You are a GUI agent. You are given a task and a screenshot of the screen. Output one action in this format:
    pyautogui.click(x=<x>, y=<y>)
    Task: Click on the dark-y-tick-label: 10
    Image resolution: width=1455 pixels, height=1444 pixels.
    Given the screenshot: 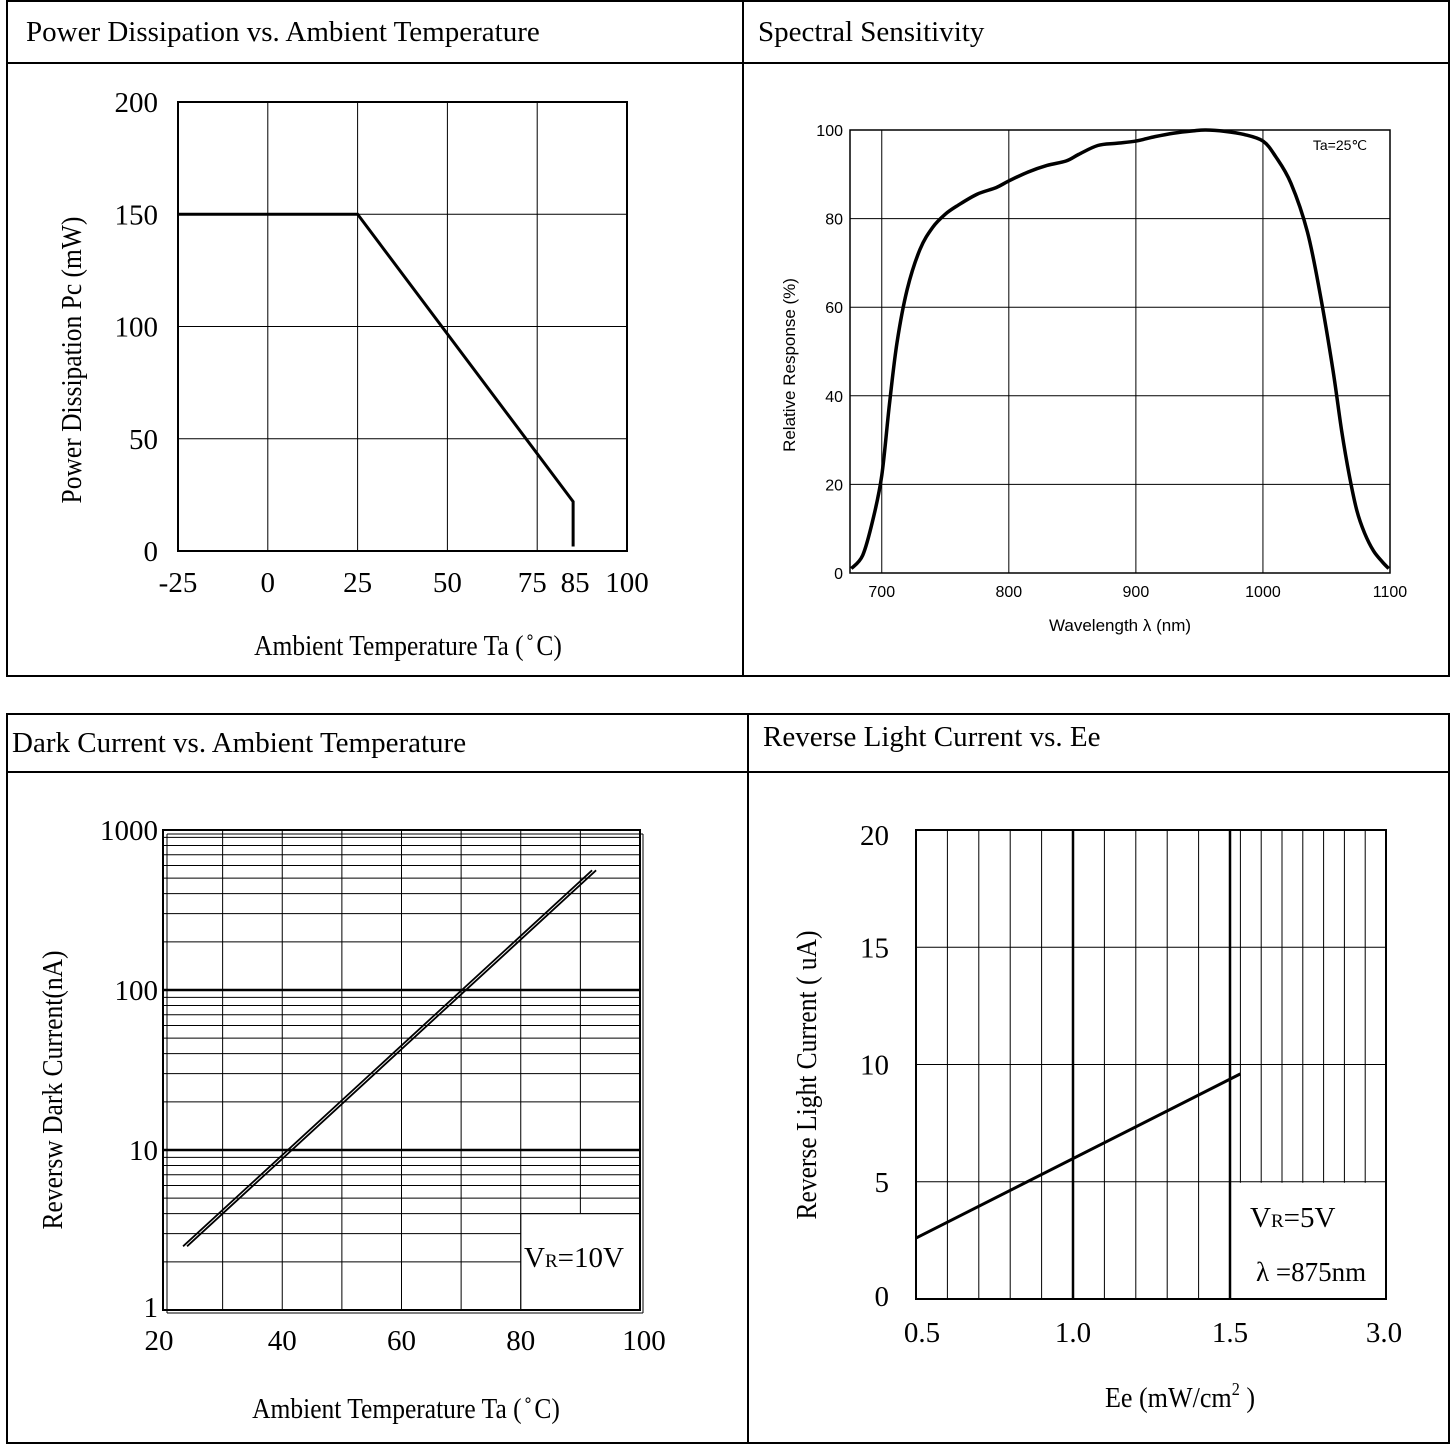 What is the action you would take?
    pyautogui.click(x=143, y=1151)
    